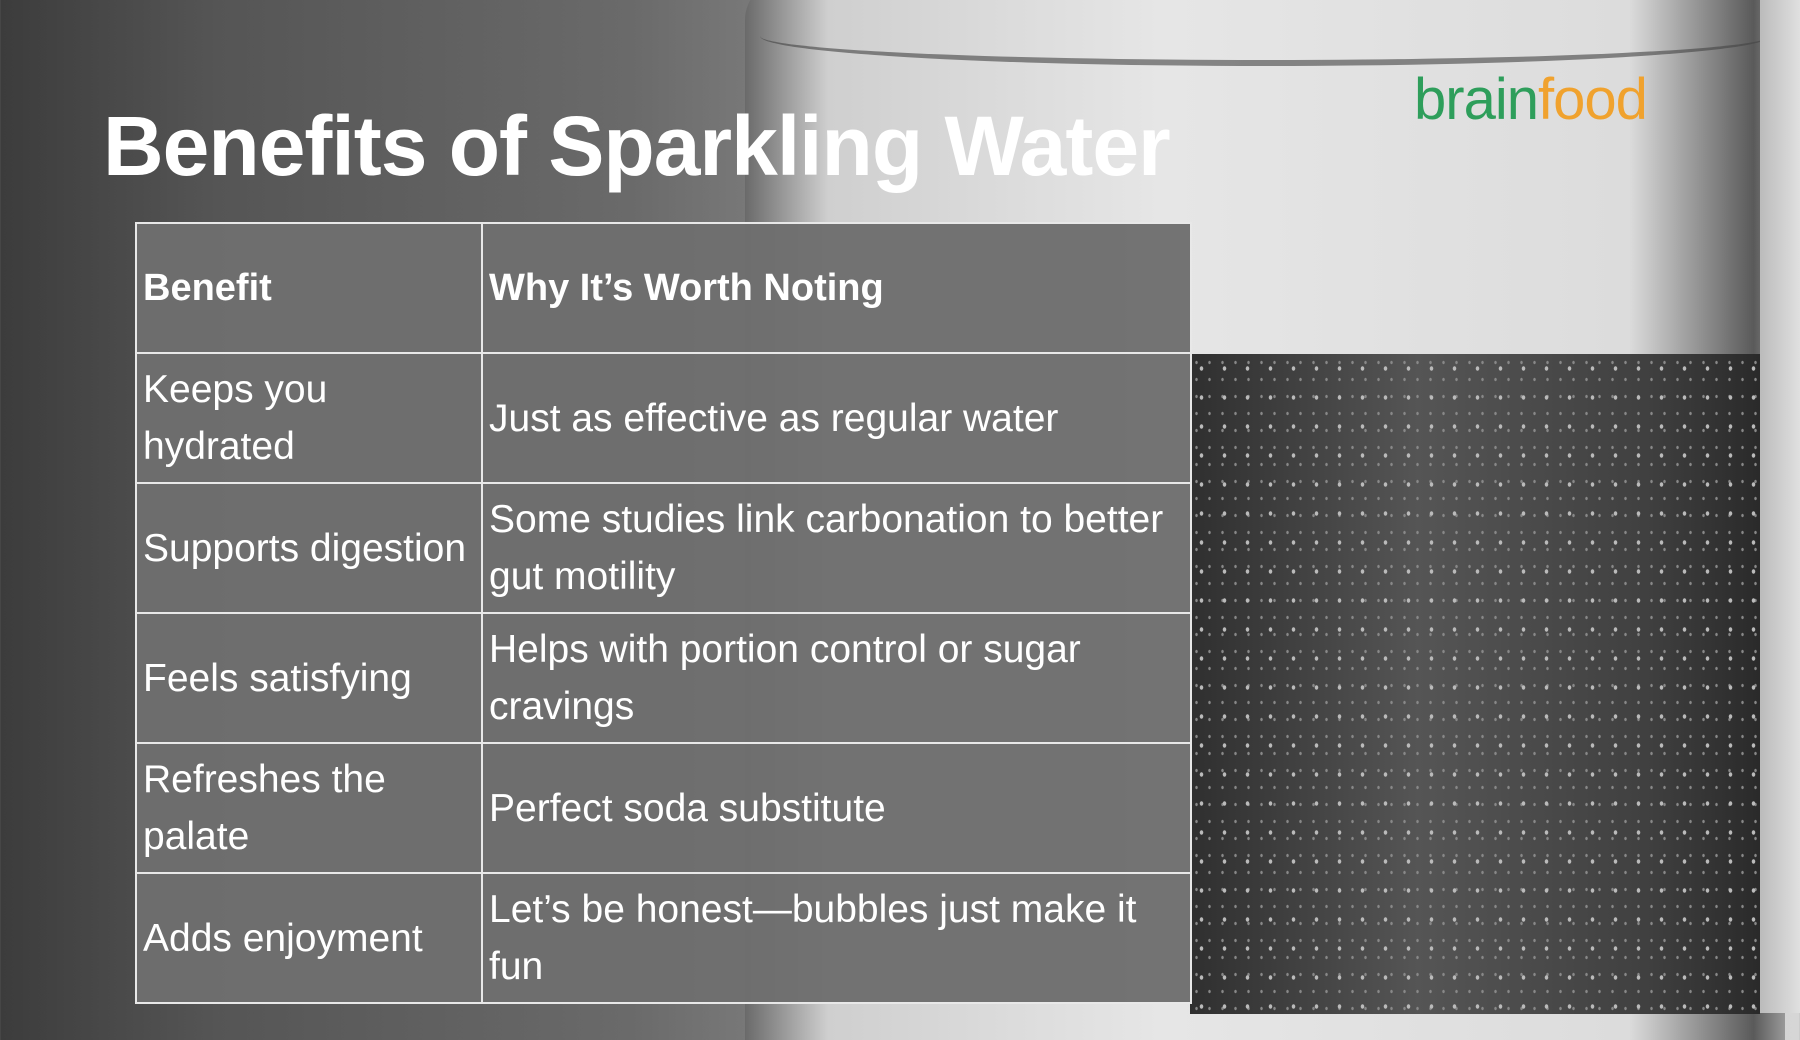 Image resolution: width=1800 pixels, height=1040 pixels. What do you see at coordinates (836, 938) in the screenshot?
I see `reason-cell: Let’s be honest—bubbles just make it fun` at bounding box center [836, 938].